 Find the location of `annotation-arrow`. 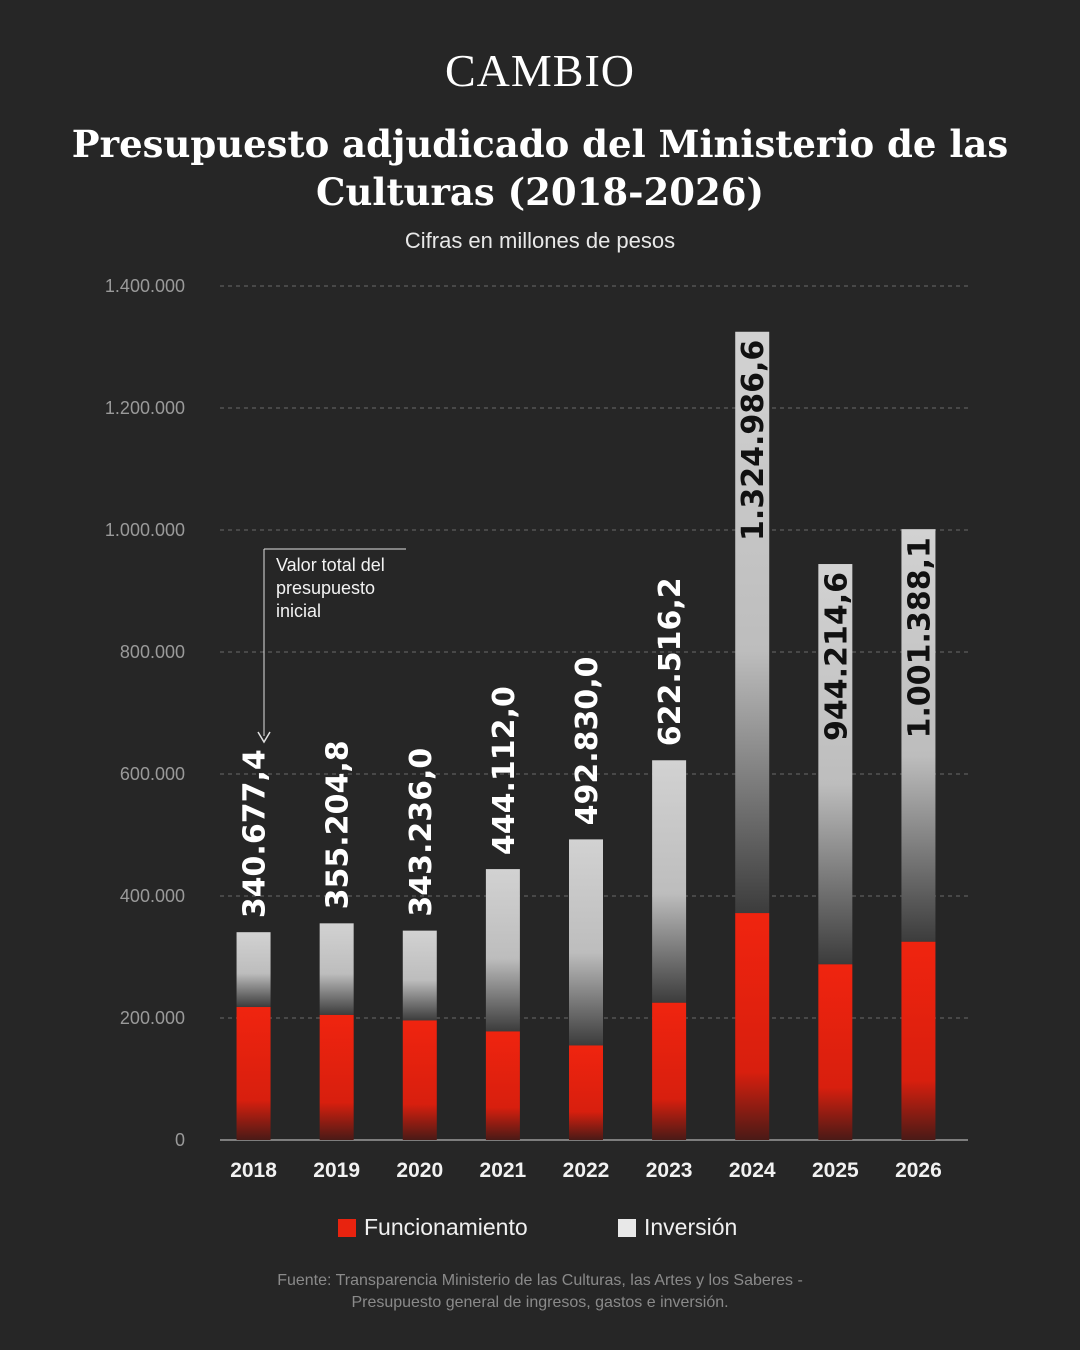

annotation-arrow is located at coordinates (331, 646).